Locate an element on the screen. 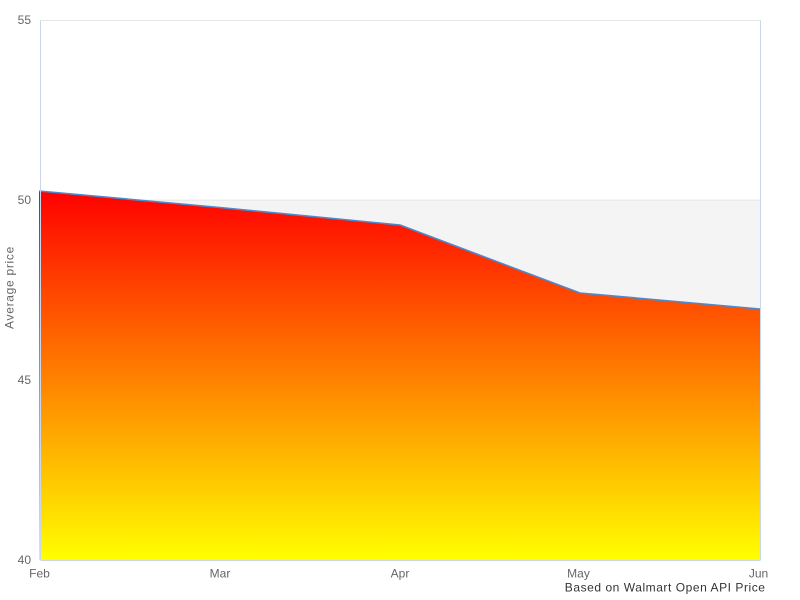 The height and width of the screenshot is (600, 800). svg-text: 50 is located at coordinates (25, 200).